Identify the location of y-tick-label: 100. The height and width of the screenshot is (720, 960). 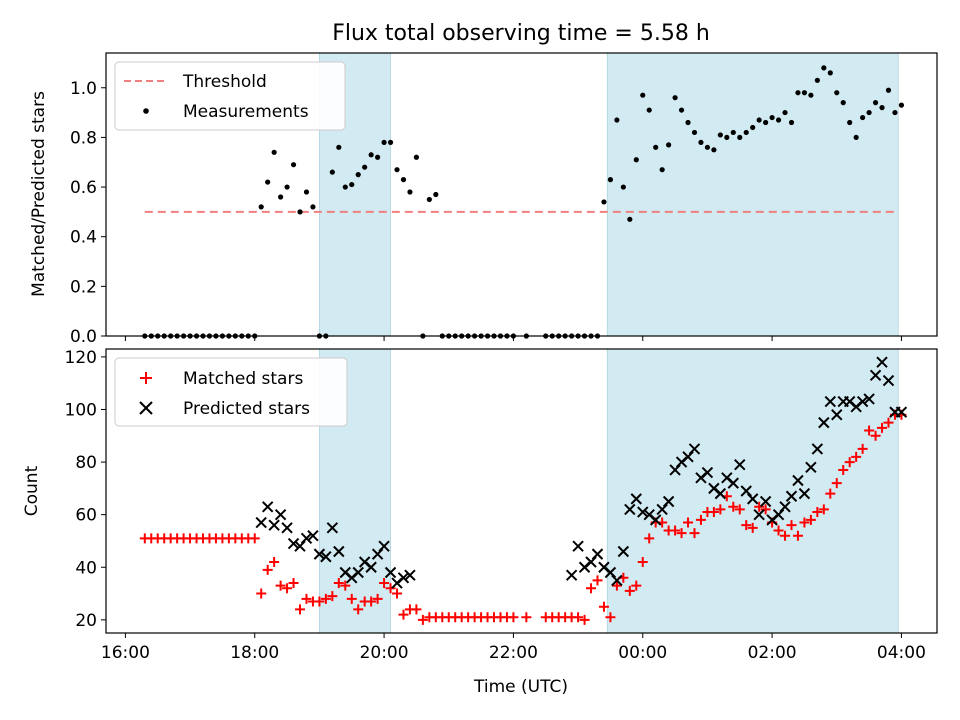
(81, 410).